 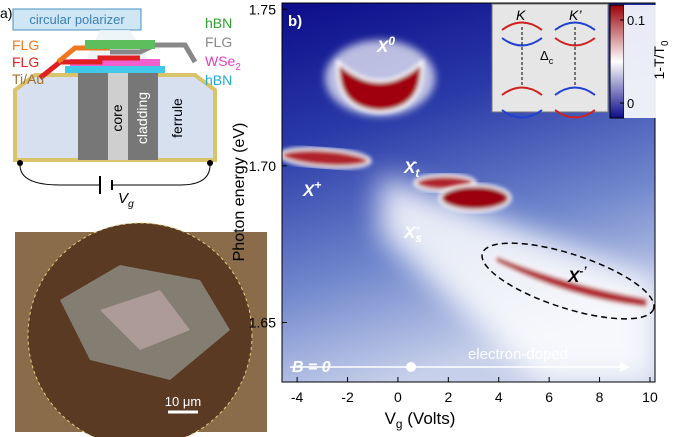 What do you see at coordinates (575, 15) in the screenshot?
I see `valley-label: K’` at bounding box center [575, 15].